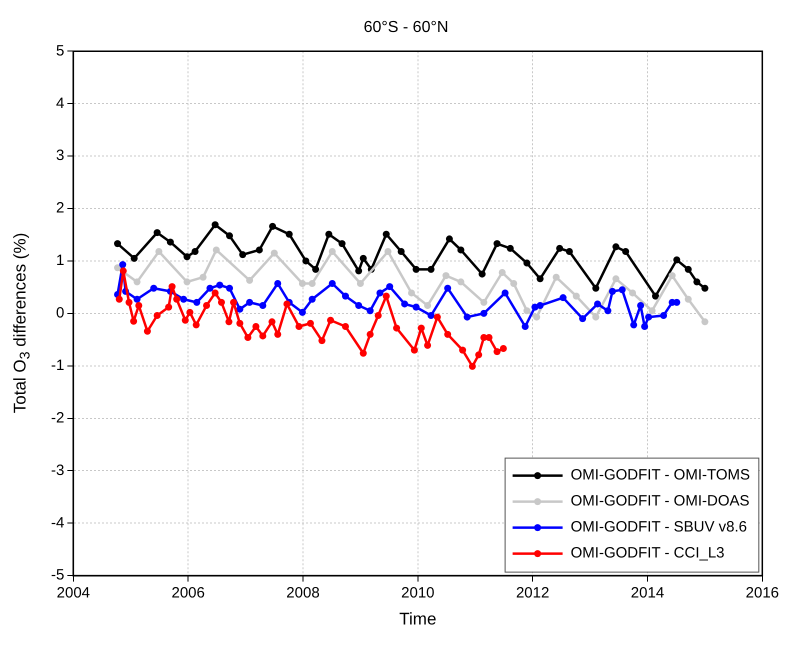 This screenshot has height=646, width=790. Describe the element at coordinates (57, 365) in the screenshot. I see `y-tick-label: -1` at that location.